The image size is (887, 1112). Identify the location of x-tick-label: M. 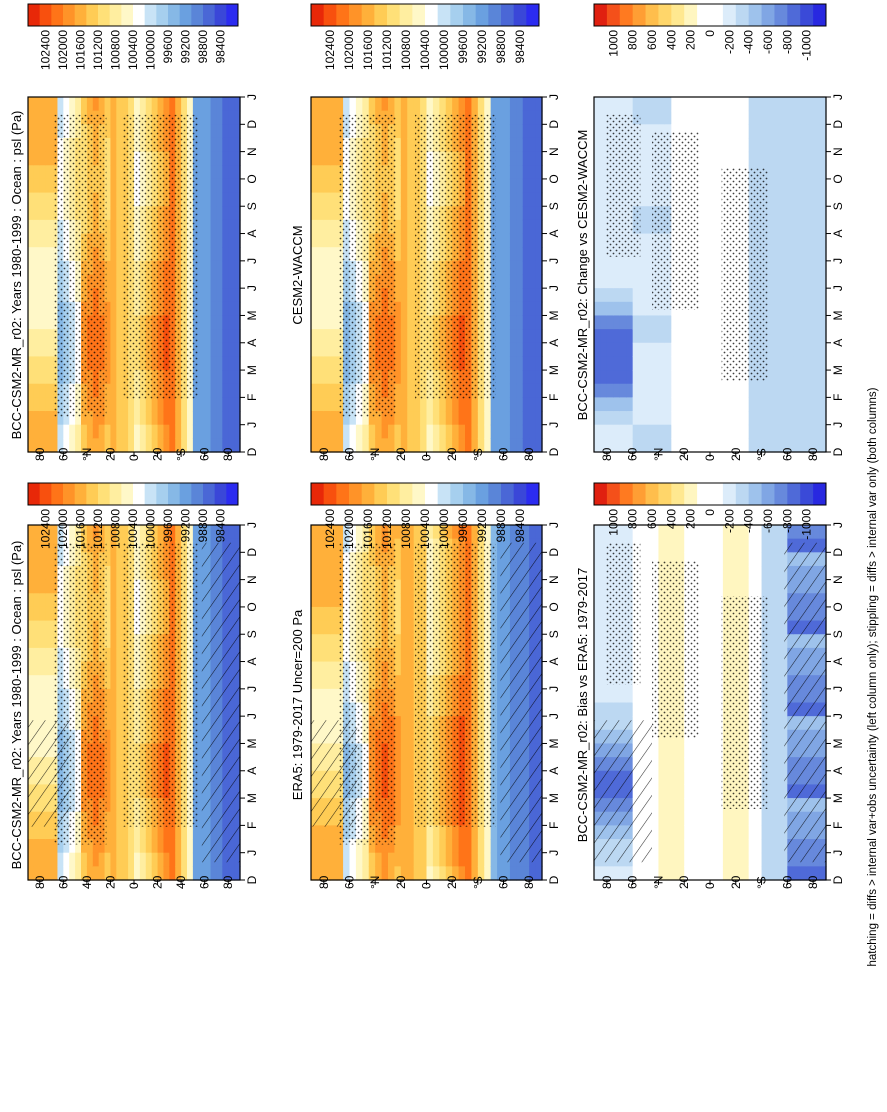
(838, 315).